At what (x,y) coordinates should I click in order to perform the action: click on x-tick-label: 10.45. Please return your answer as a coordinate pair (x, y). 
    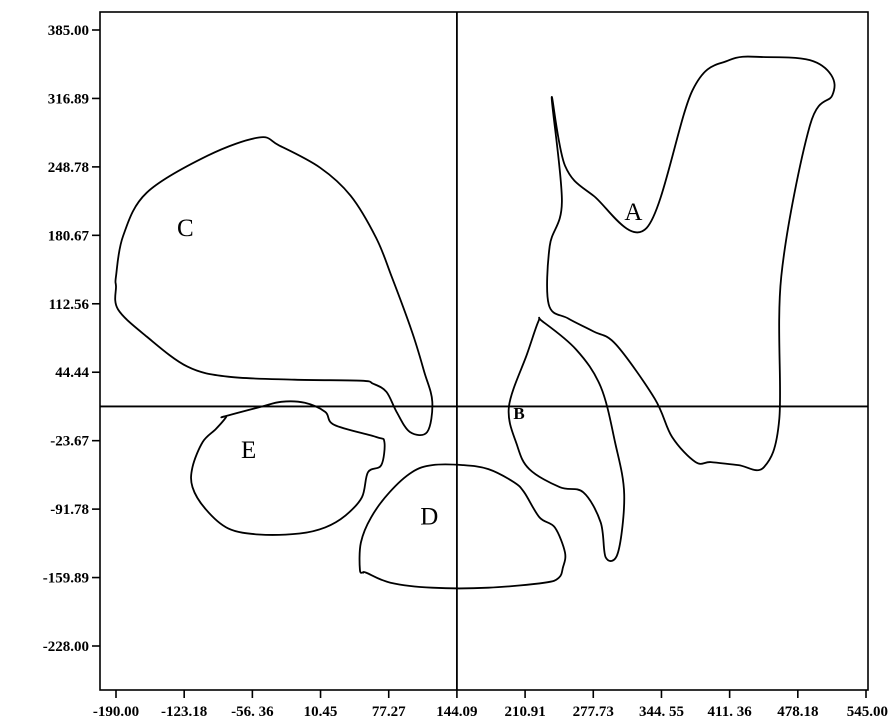
    Looking at the image, I should click on (321, 712).